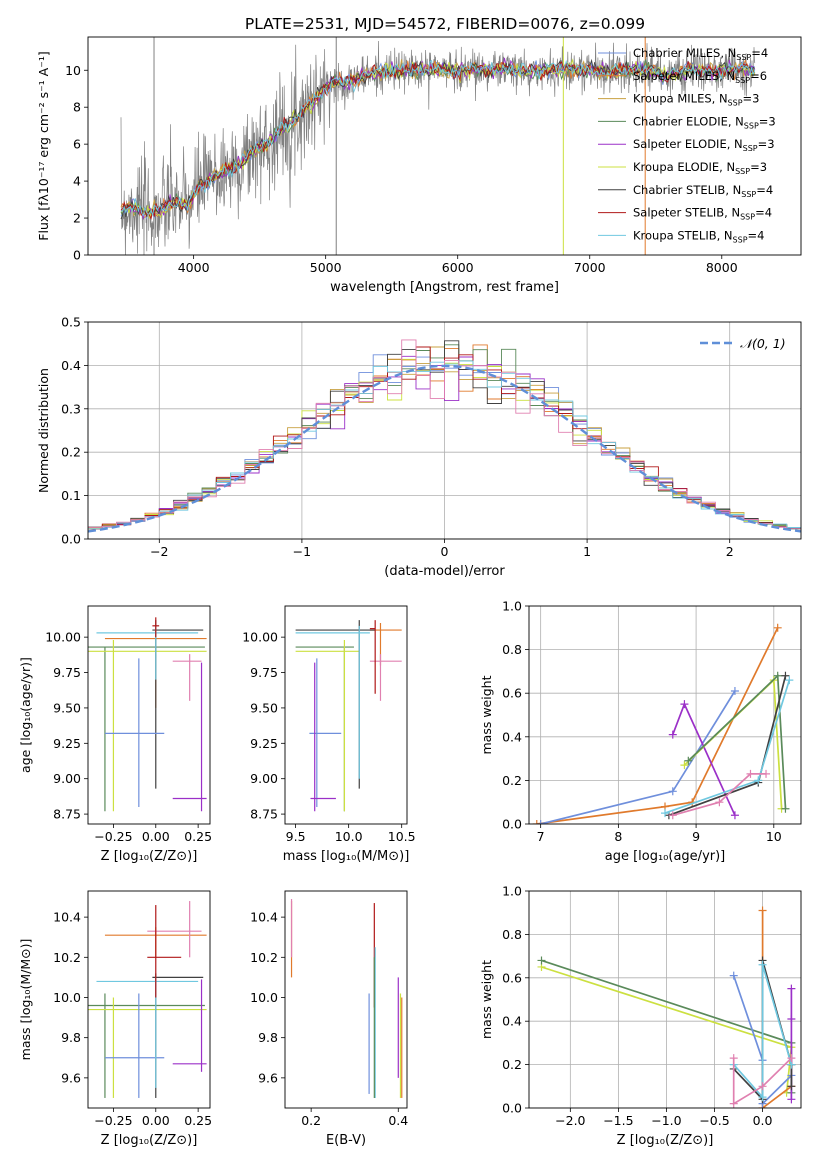 The image size is (819, 1170). What do you see at coordinates (704, 145) in the screenshot?
I see `legend-label: Salpeter ELODIE, NSSP=3` at bounding box center [704, 145].